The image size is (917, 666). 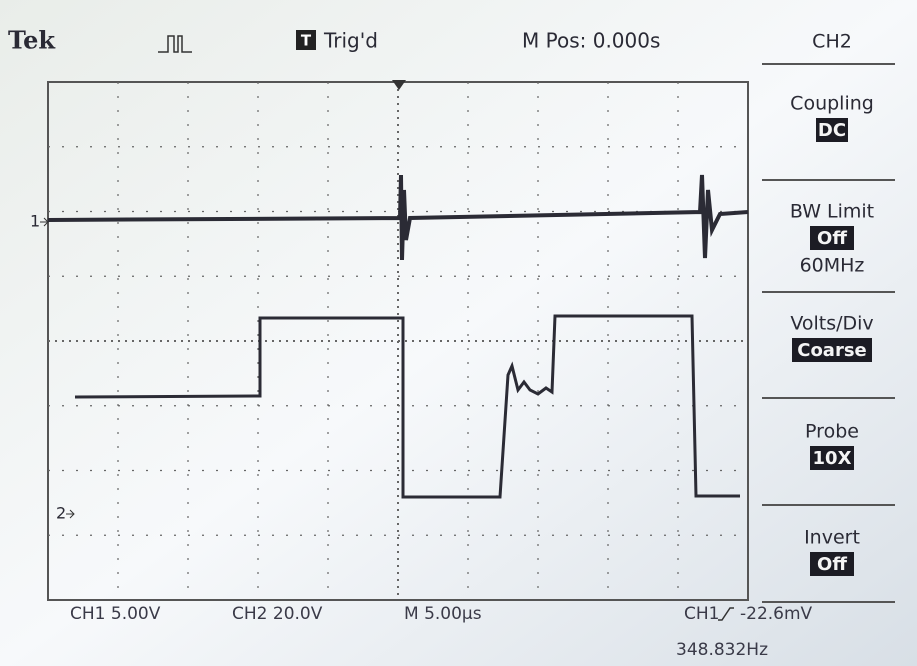 What do you see at coordinates (722, 650) in the screenshot?
I see `frequency: 348.832Hz` at bounding box center [722, 650].